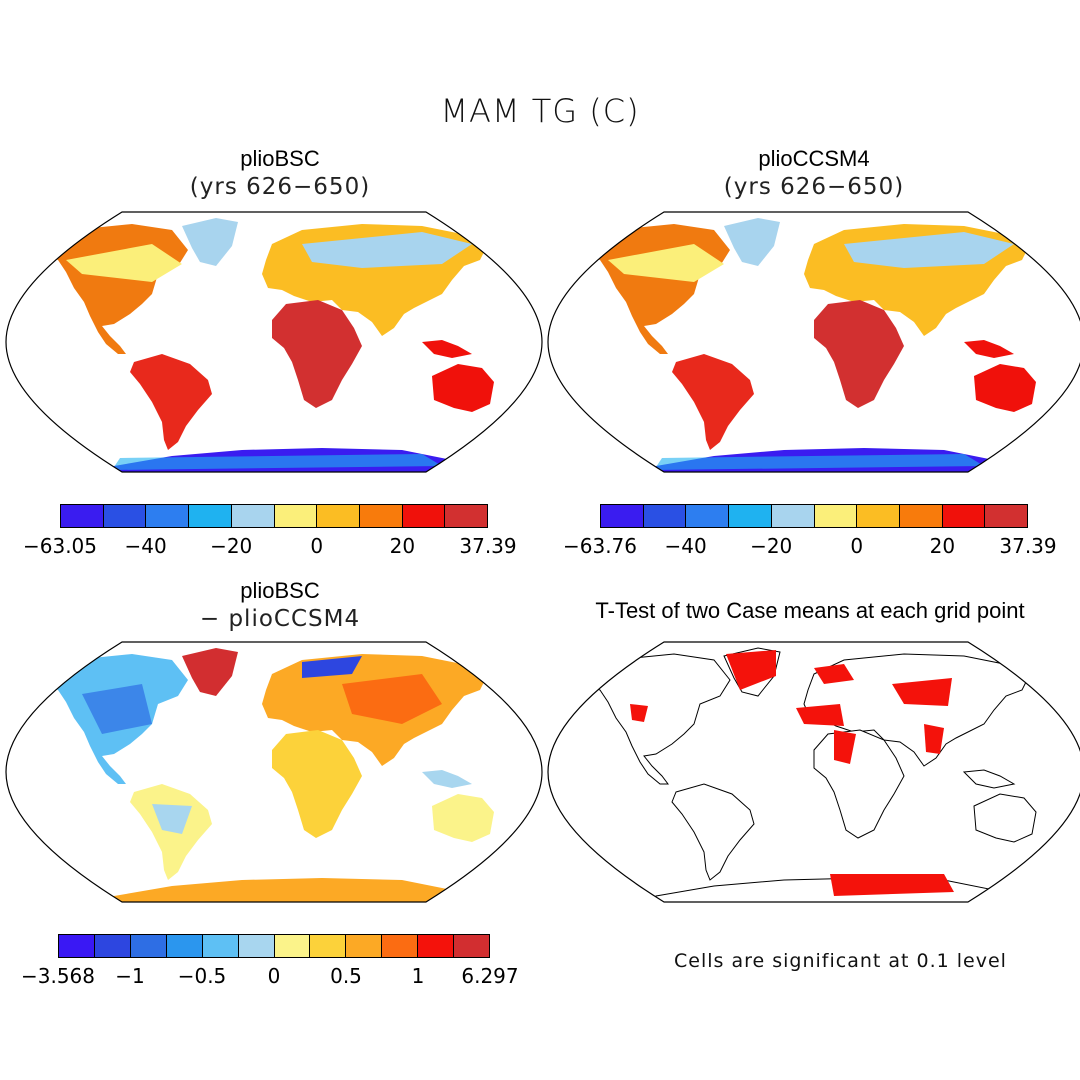  Describe the element at coordinates (202, 976) in the screenshot. I see `colorbar-tick-label: −0.5` at that location.